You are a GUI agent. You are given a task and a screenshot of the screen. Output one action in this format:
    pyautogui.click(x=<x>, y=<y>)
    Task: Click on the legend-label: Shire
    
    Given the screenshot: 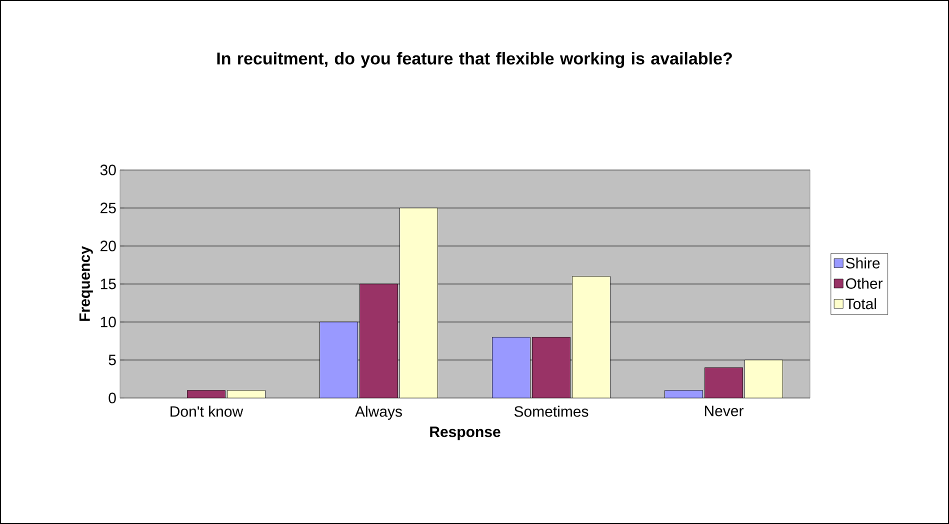 What is the action you would take?
    pyautogui.click(x=863, y=262)
    